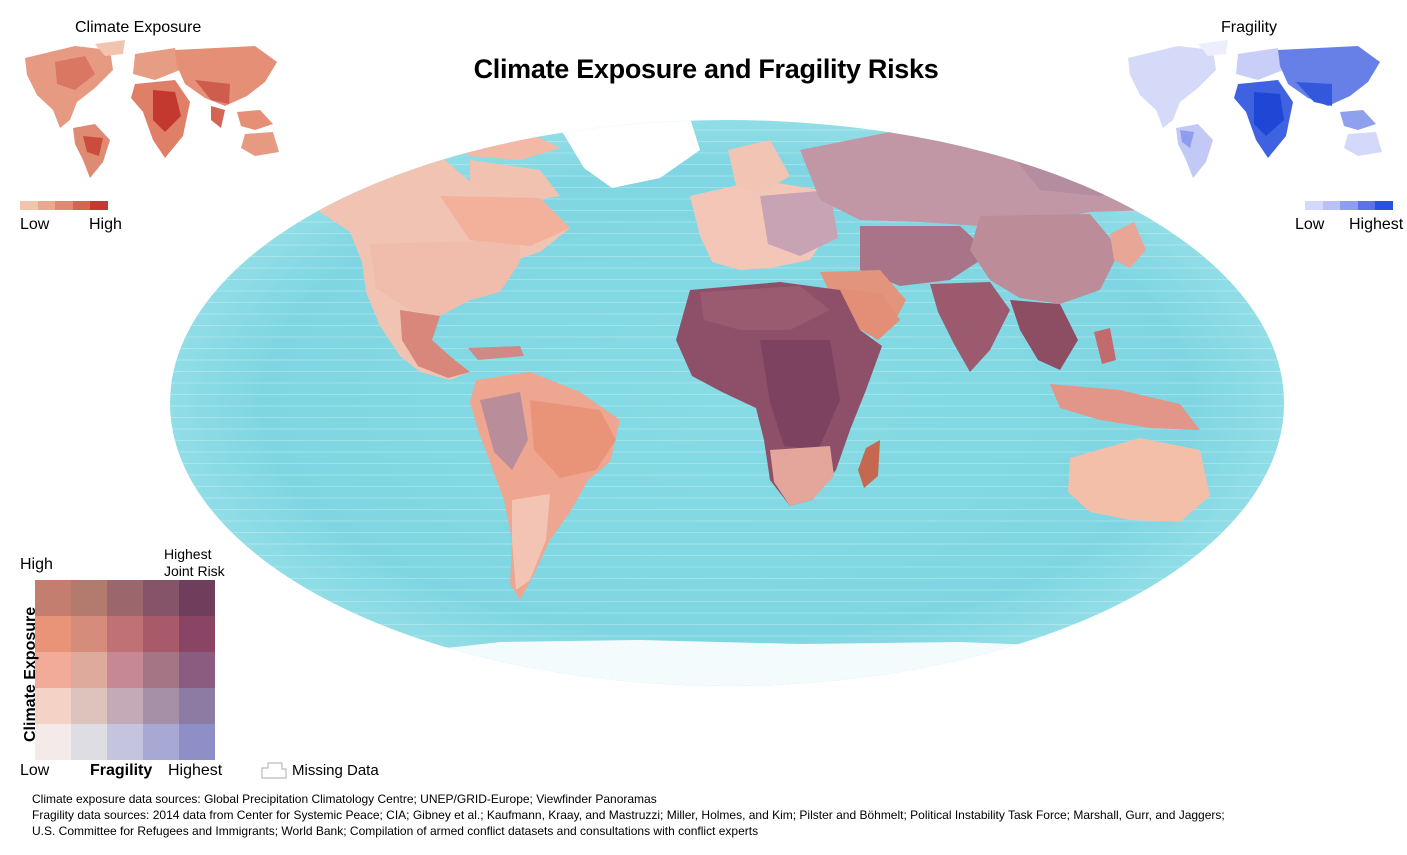 The width and height of the screenshot is (1407, 855). Describe the element at coordinates (445, 278) in the screenshot. I see `usa` at that location.